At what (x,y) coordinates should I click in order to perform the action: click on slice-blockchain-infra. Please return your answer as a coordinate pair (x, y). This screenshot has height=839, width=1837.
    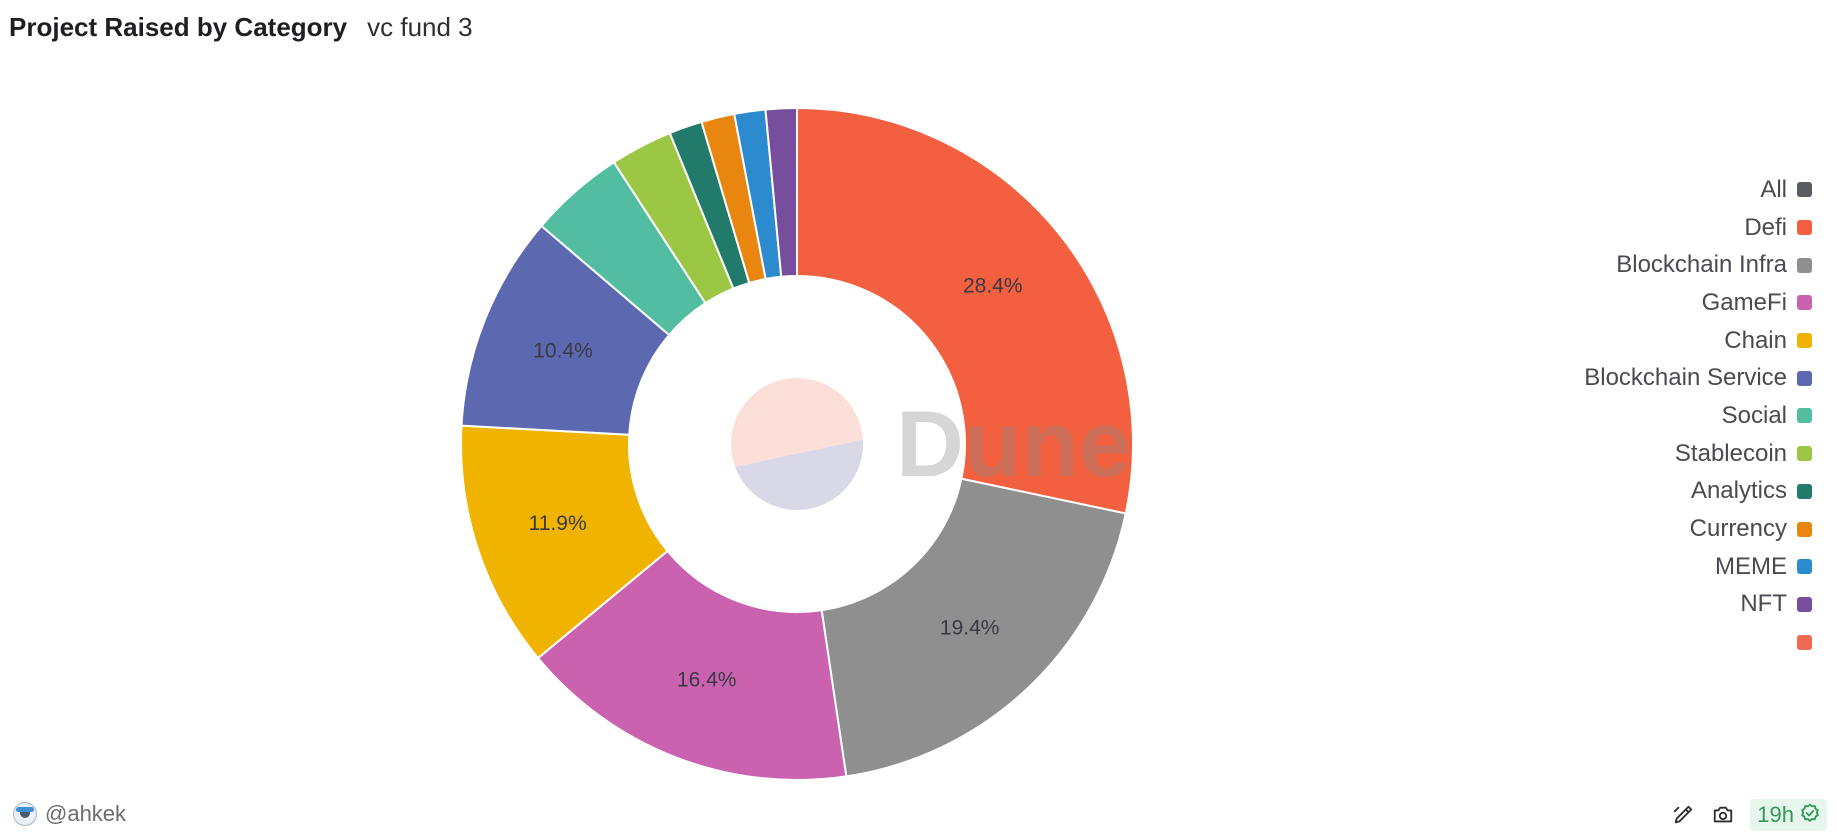
    Looking at the image, I should click on (973, 627).